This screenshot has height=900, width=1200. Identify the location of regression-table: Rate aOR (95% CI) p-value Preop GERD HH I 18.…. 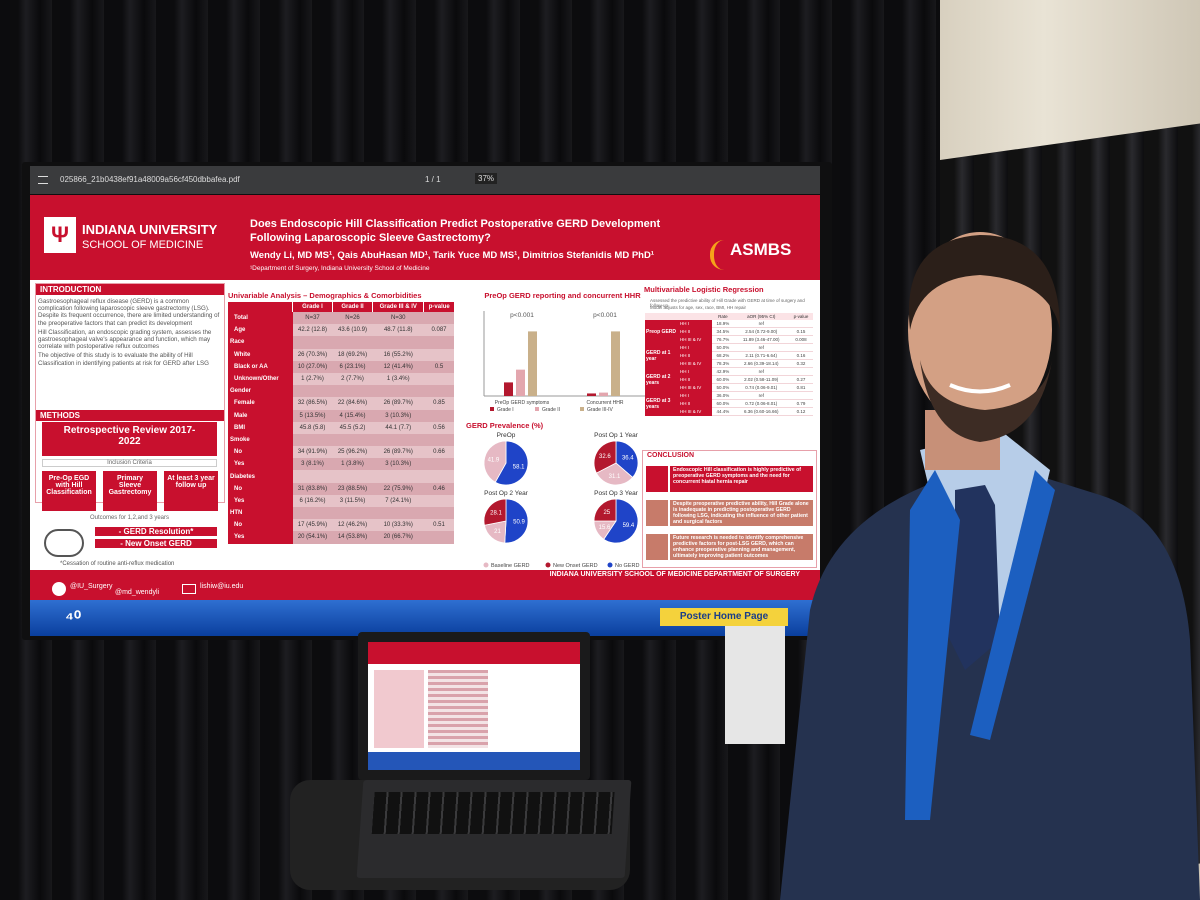
(729, 364).